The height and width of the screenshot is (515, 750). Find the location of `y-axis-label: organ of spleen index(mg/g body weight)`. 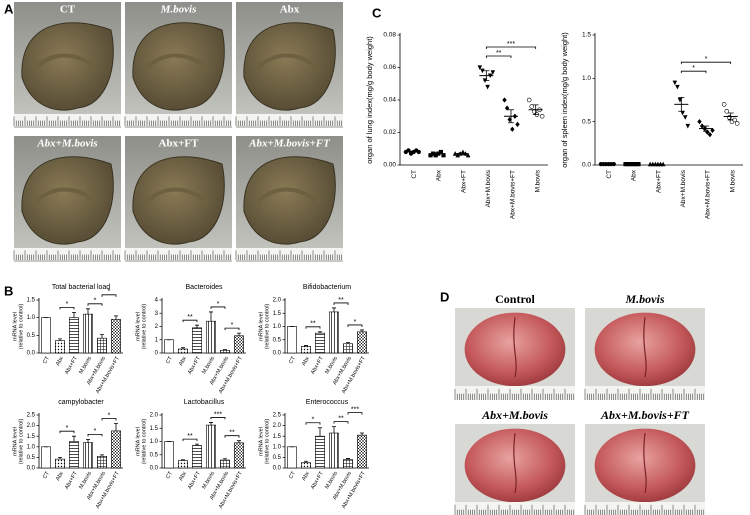

y-axis-label: organ of spleen index(mg/g body weight) is located at coordinates (564, 100).